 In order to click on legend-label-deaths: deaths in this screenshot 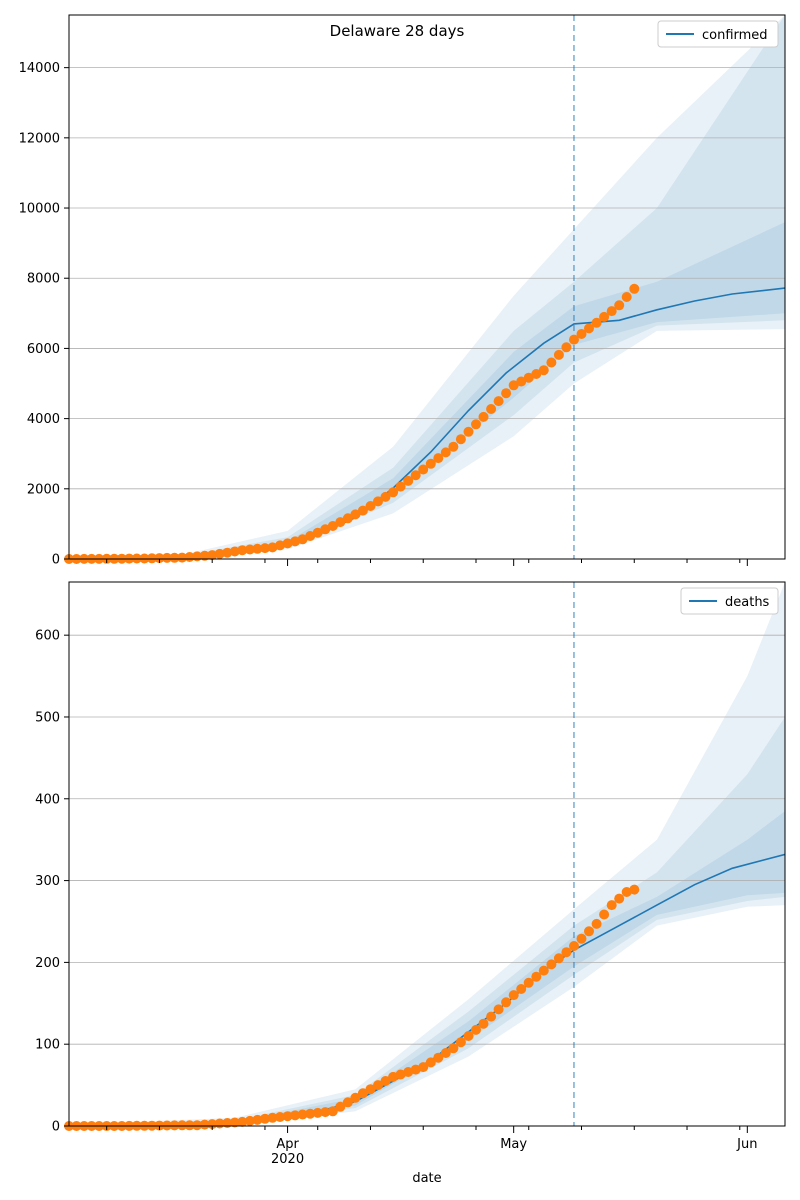, I will do `click(747, 602)`.